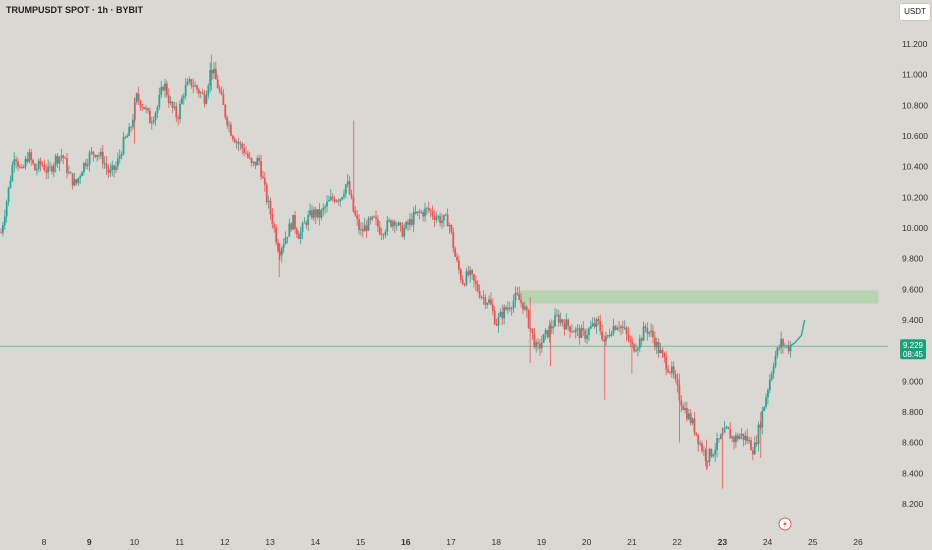  I want to click on x-tick-label: 11, so click(179, 542).